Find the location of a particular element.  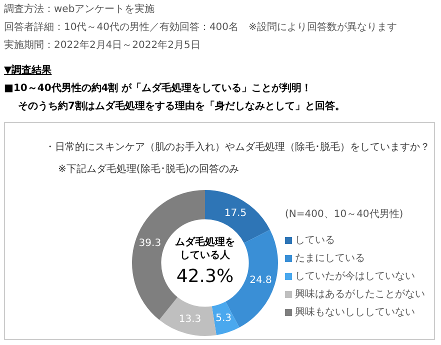

text: 実施期間：2022年2月4日～2022年2月5日 is located at coordinates (102, 45).